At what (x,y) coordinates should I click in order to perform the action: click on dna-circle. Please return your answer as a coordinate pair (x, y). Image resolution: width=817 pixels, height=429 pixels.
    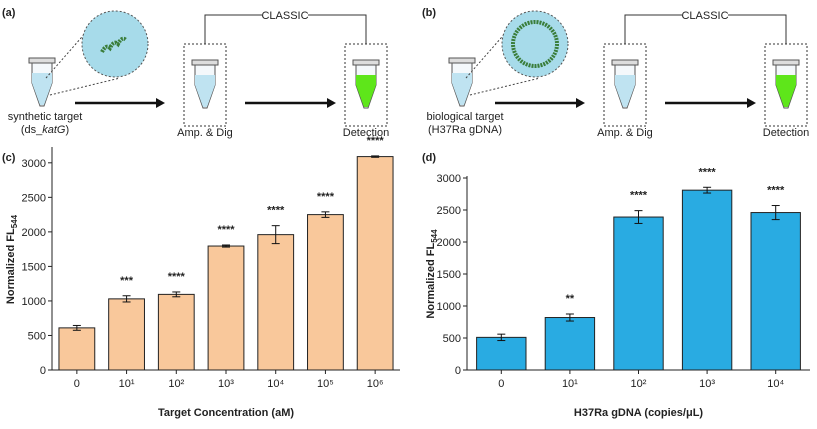
    Looking at the image, I should click on (535, 44).